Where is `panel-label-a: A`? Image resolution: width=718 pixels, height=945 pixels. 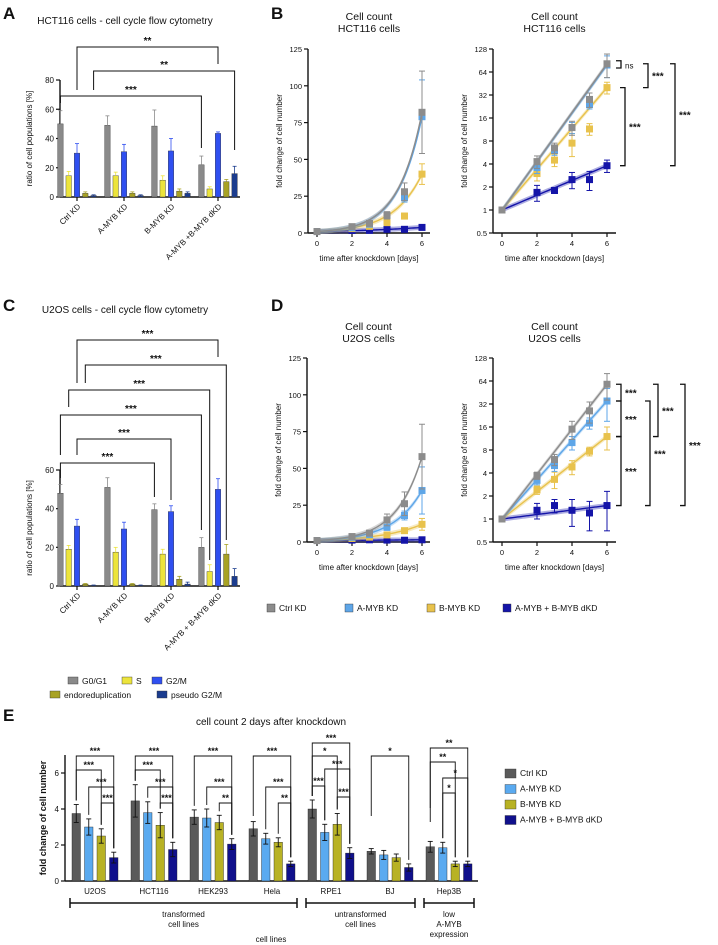 panel-label-a: A is located at coordinates (9, 13).